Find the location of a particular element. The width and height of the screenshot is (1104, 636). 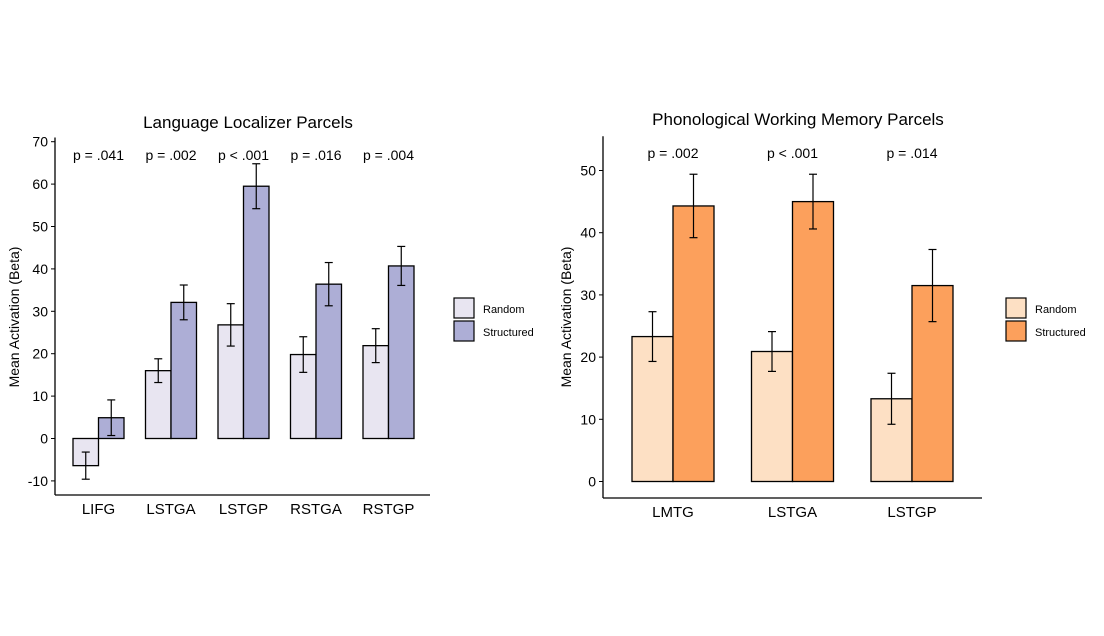

chart-title: Language Localizer Parcels is located at coordinates (248, 122).